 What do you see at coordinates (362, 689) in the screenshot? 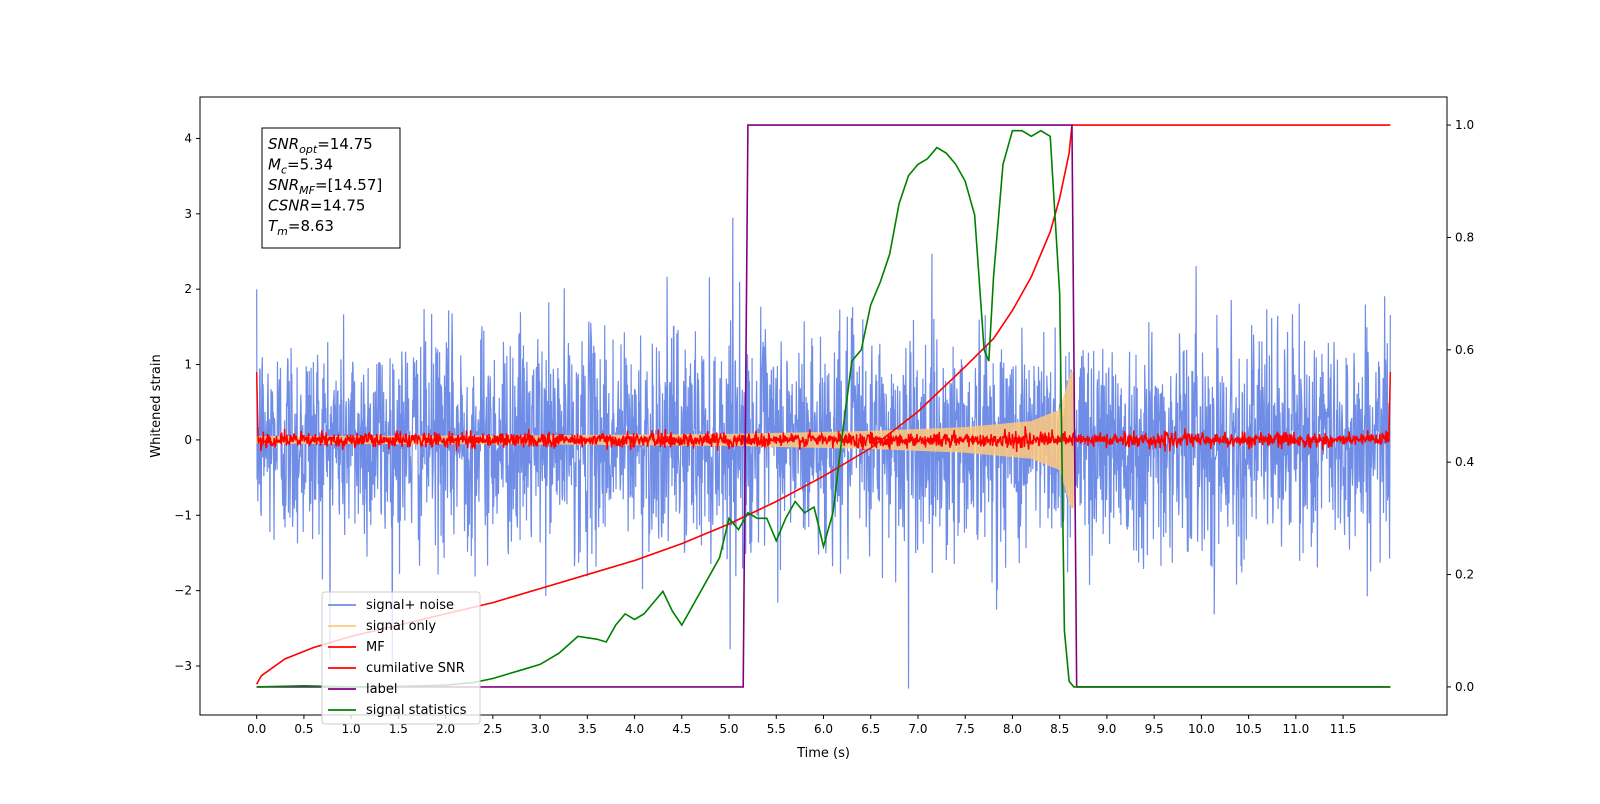
I see `legend-item: label` at bounding box center [362, 689].